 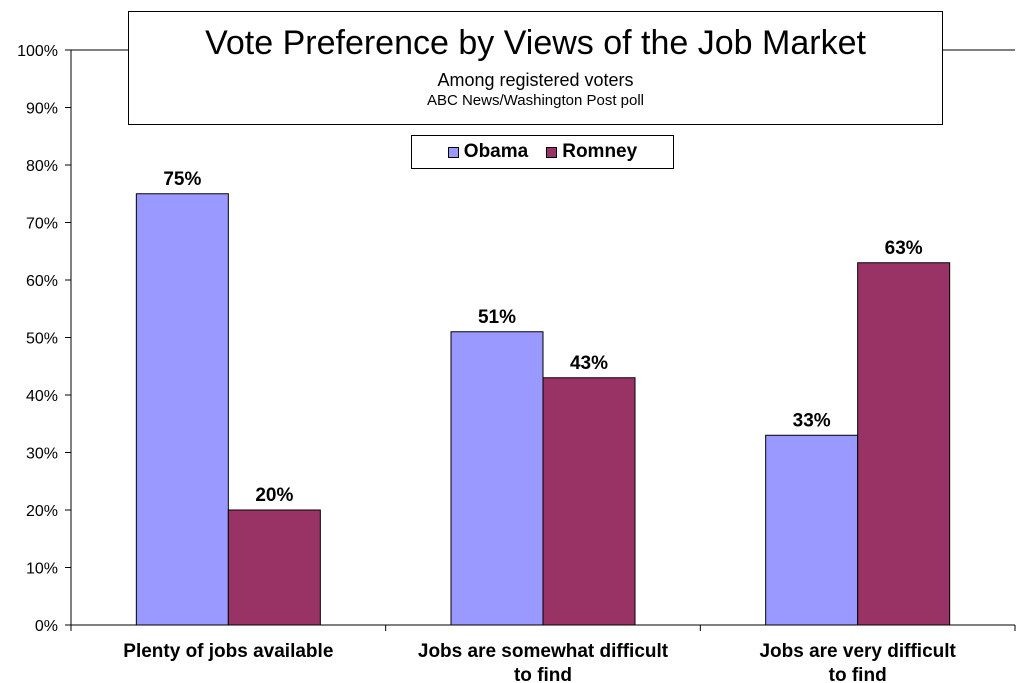 I want to click on y-tick-label: 40%, so click(x=42, y=396).